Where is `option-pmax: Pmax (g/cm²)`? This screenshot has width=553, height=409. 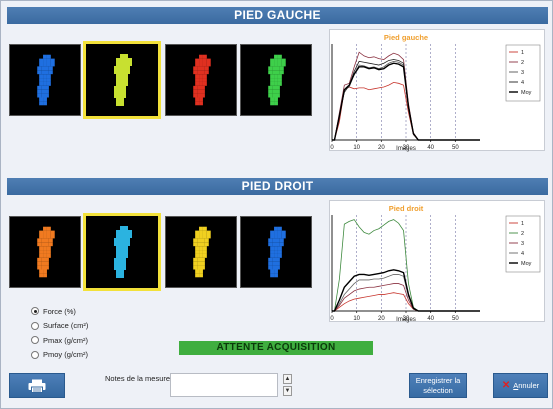 option-pmax: Pmax (g/cm²) is located at coordinates (59, 340).